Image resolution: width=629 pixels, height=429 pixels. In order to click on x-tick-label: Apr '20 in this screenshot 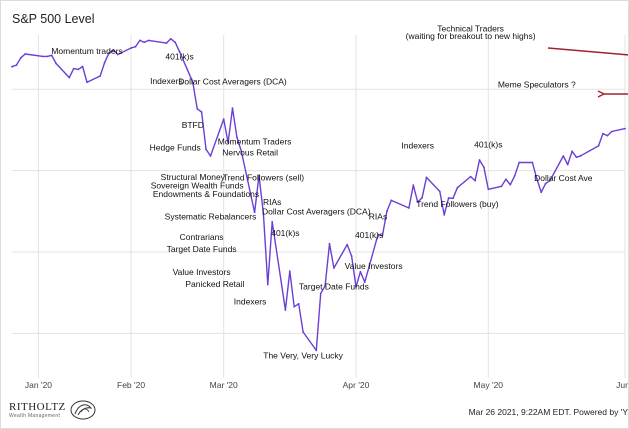, I will do `click(356, 385)`.